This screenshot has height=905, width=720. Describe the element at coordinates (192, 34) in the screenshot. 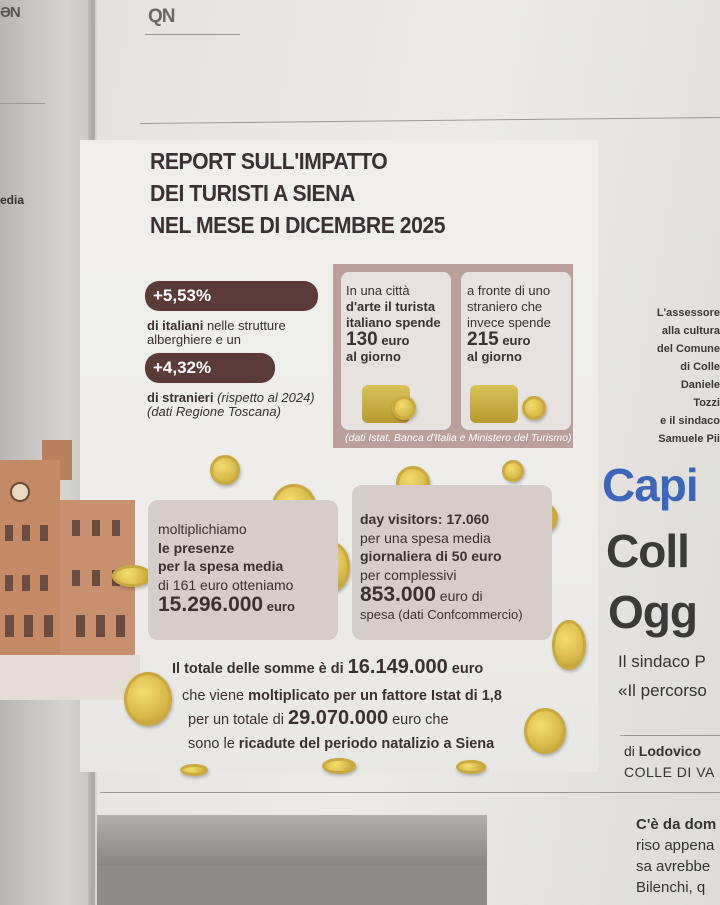

I see `header-rule` at that location.